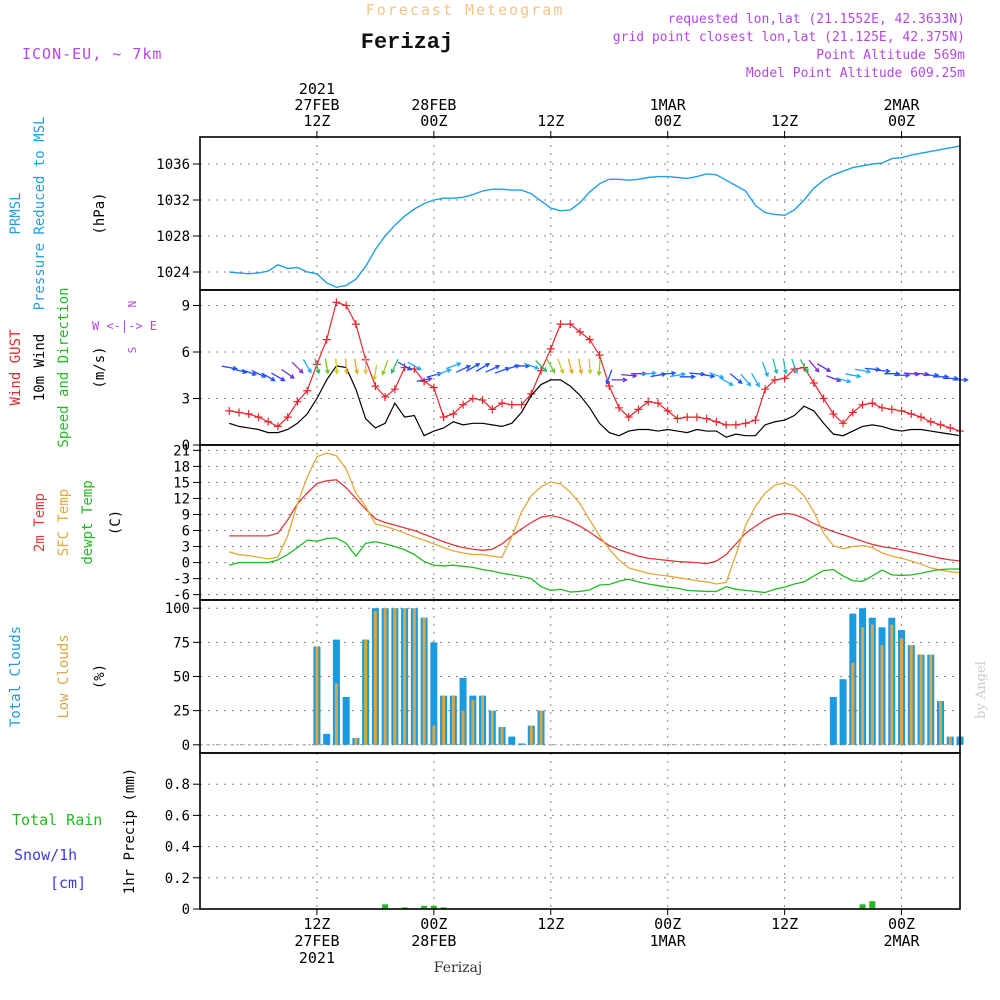 This screenshot has height=1000, width=1000. Describe the element at coordinates (173, 273) in the screenshot. I see `y-tick-label: 1024` at that location.